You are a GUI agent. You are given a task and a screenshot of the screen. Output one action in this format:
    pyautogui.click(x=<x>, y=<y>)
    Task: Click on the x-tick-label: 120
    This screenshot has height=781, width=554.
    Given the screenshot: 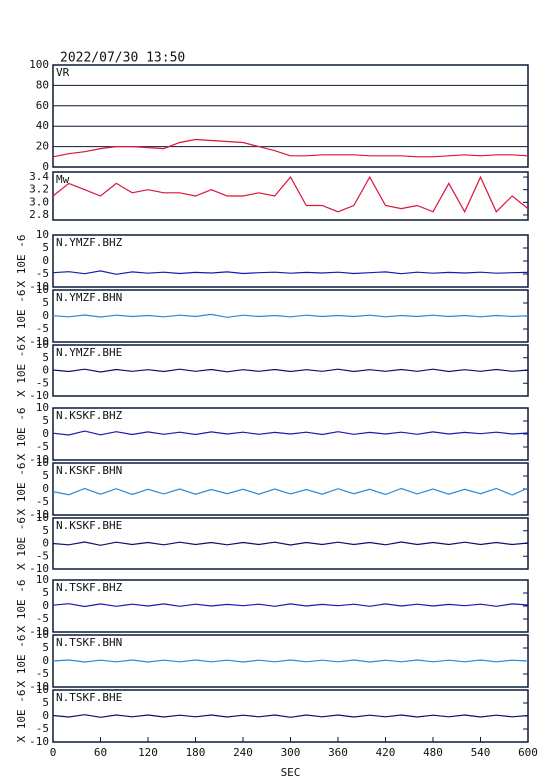 What is the action you would take?
    pyautogui.click(x=148, y=752)
    